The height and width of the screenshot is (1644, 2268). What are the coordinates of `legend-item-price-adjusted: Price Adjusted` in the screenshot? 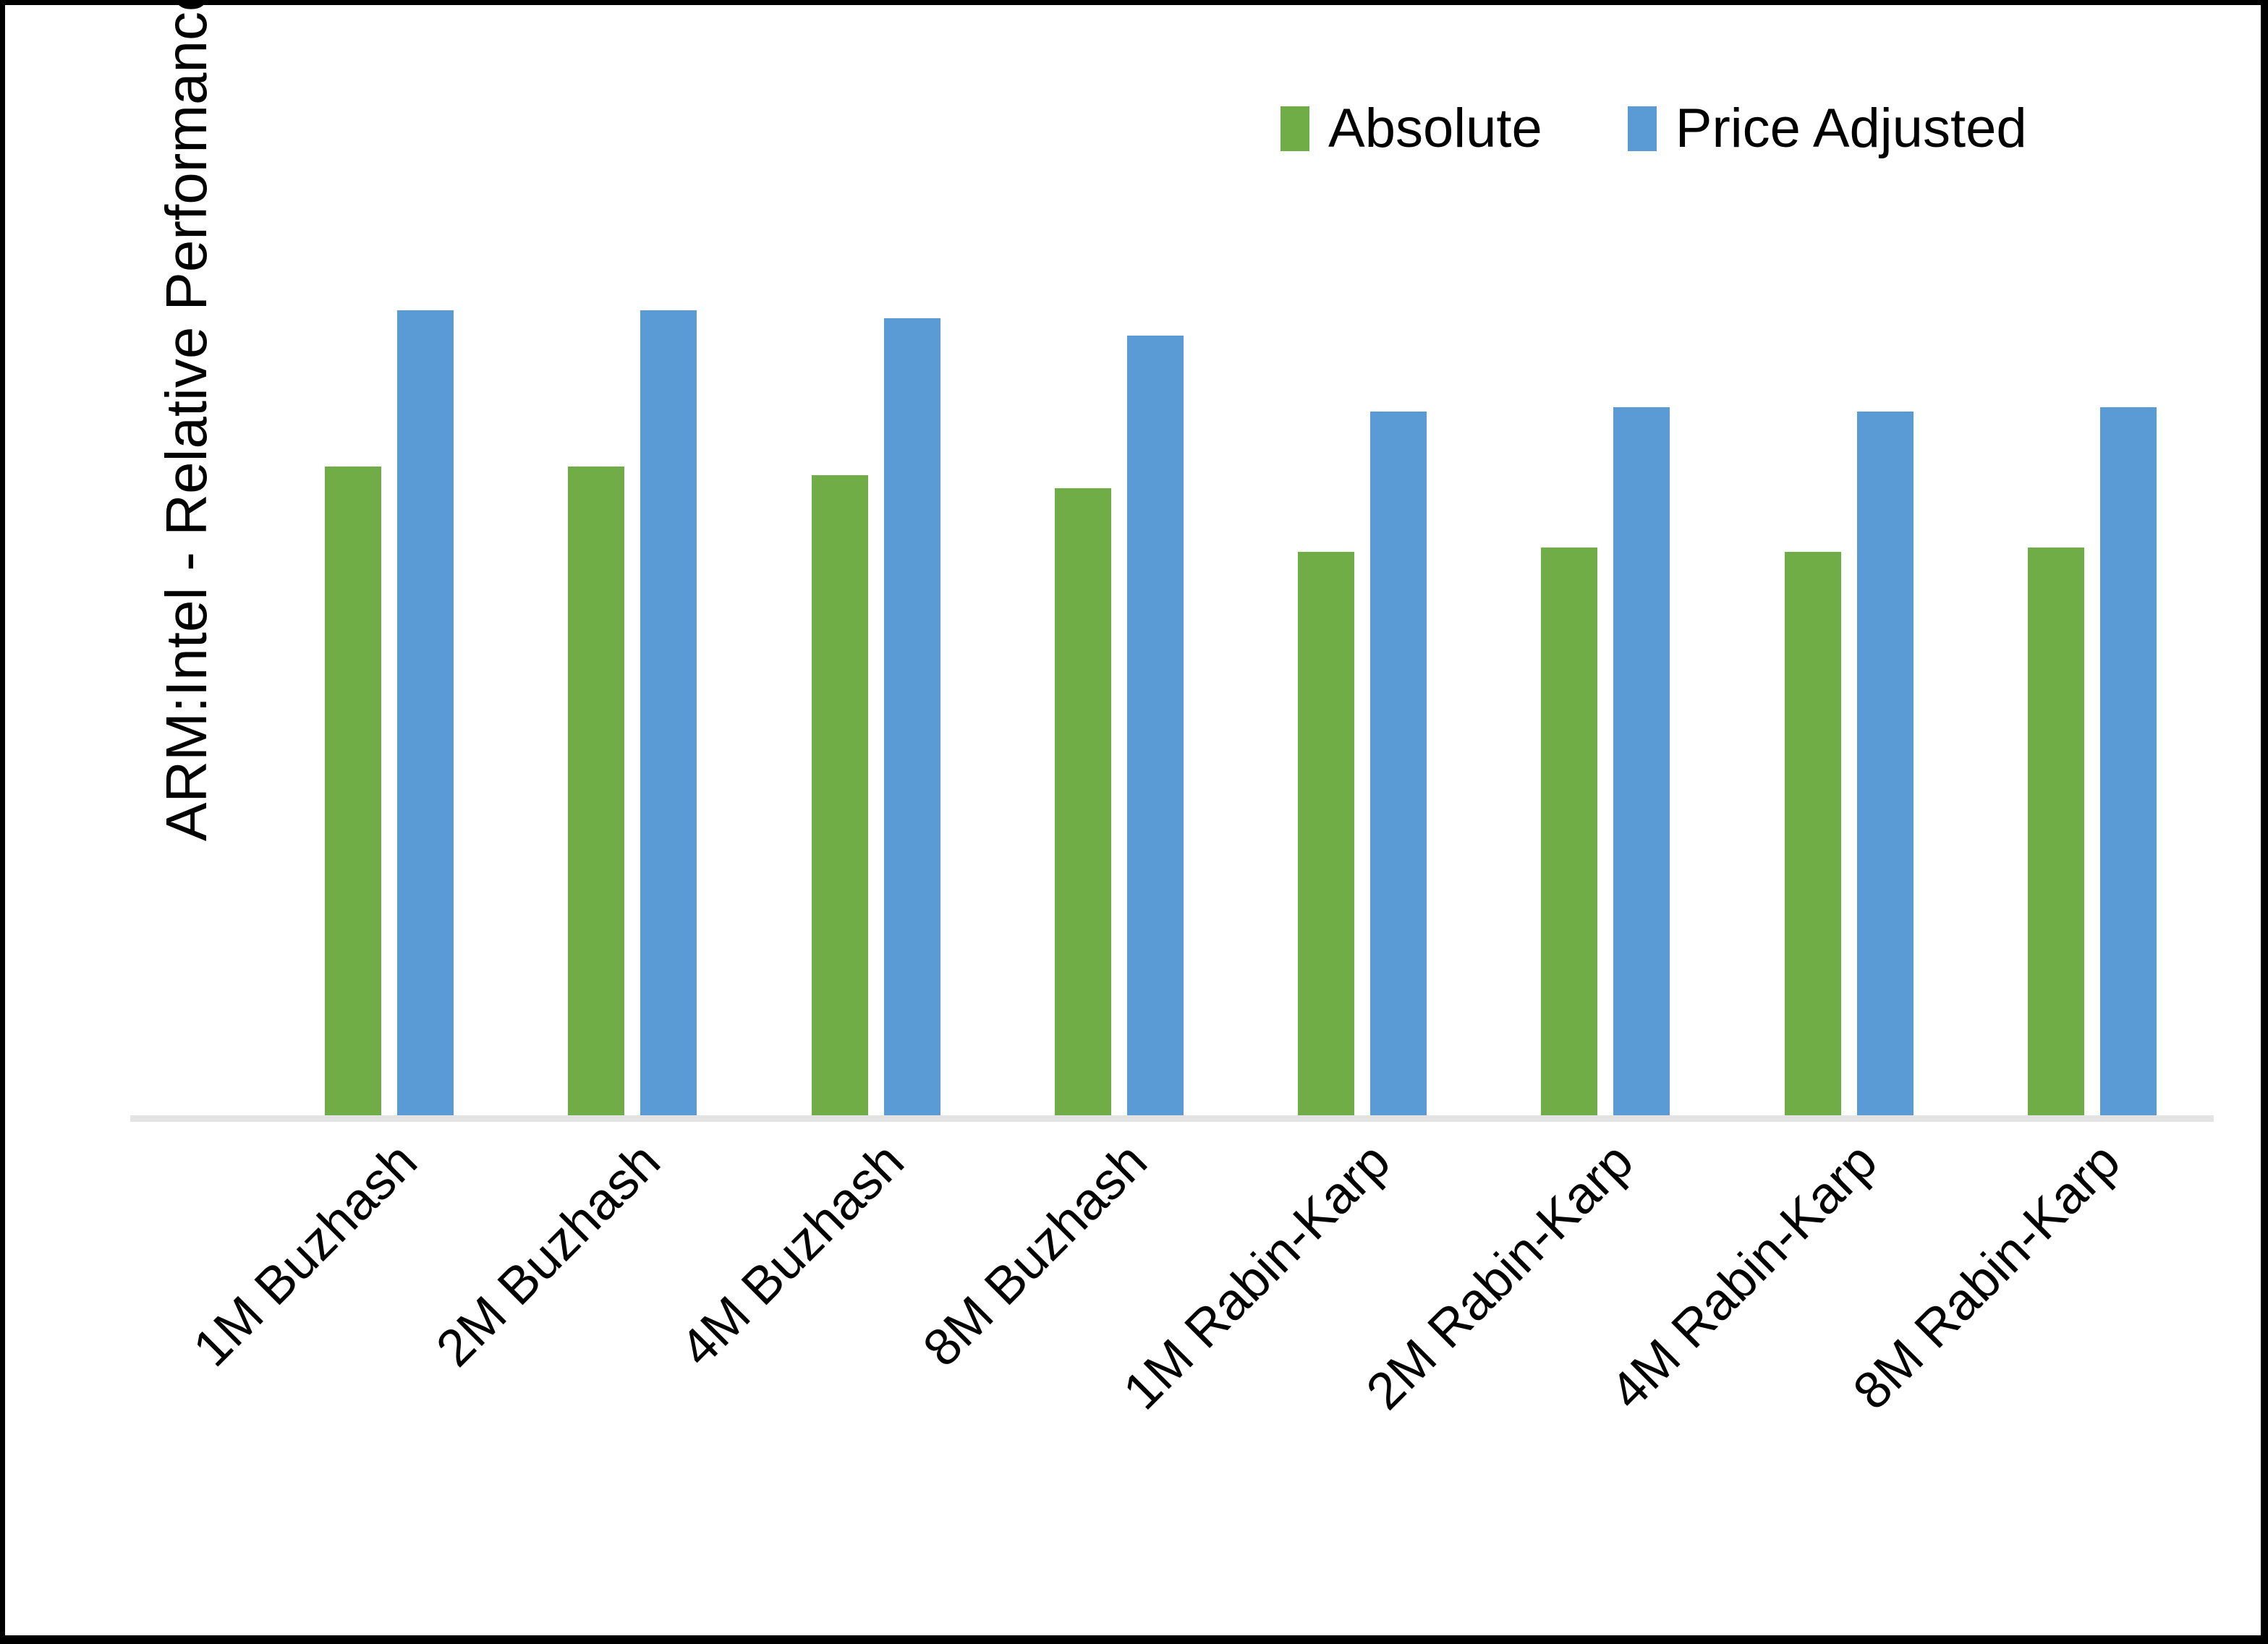 It's located at (1827, 128).